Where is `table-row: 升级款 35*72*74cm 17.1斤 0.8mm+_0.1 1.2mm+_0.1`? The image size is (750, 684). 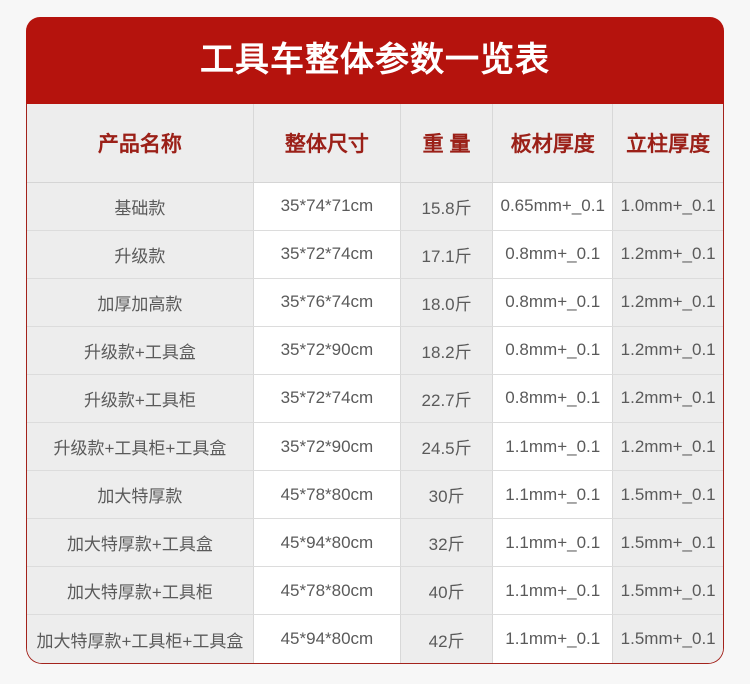
table-row: 升级款 35*72*74cm 17.1斤 0.8mm+_0.1 1.2mm+_0.1 is located at coordinates (375, 254).